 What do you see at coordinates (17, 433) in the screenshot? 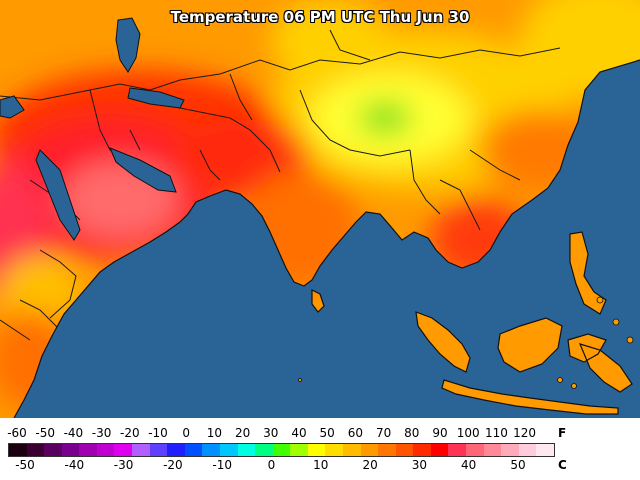
I see `fahrenheit-tick-label: -60` at bounding box center [17, 433].